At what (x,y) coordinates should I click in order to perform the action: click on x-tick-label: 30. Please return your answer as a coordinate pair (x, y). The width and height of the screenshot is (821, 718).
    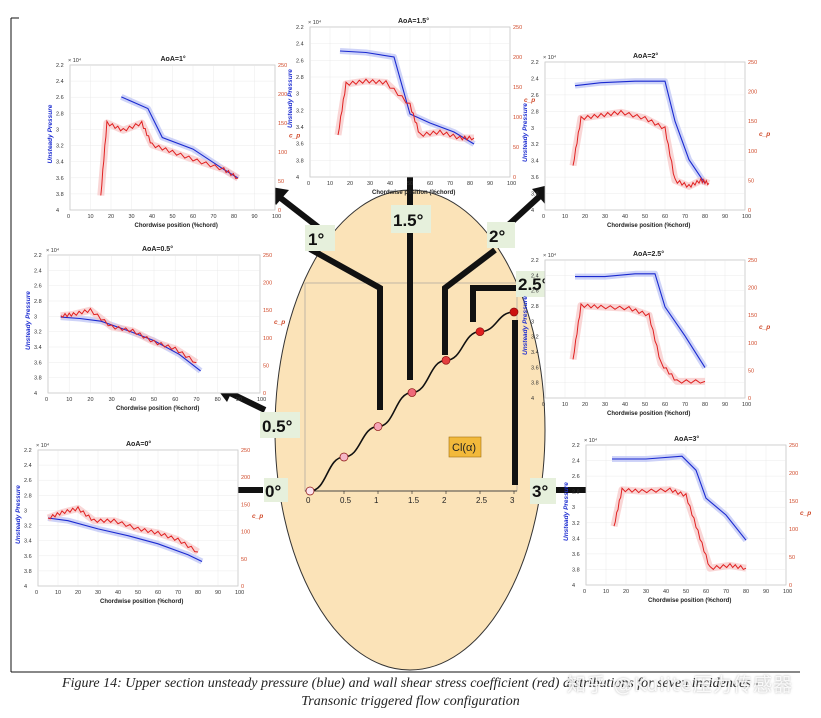
    Looking at the image, I should click on (370, 184).